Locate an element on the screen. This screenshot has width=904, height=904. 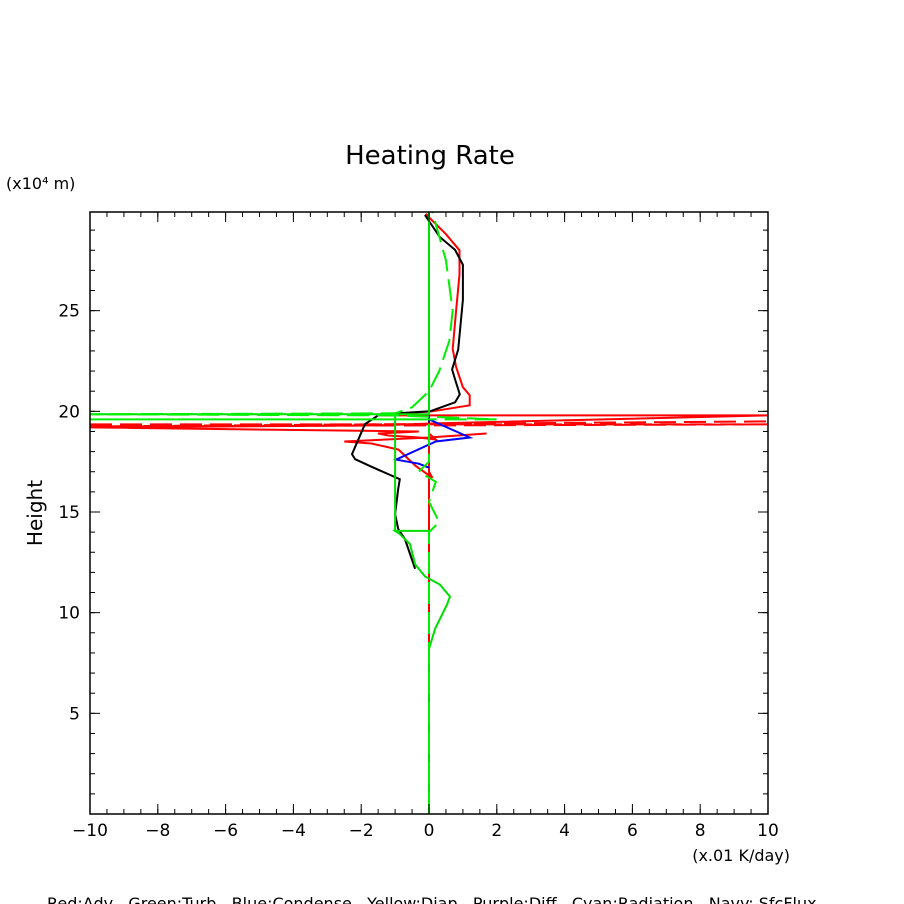
y-tick-label: 25 is located at coordinates (69, 312).